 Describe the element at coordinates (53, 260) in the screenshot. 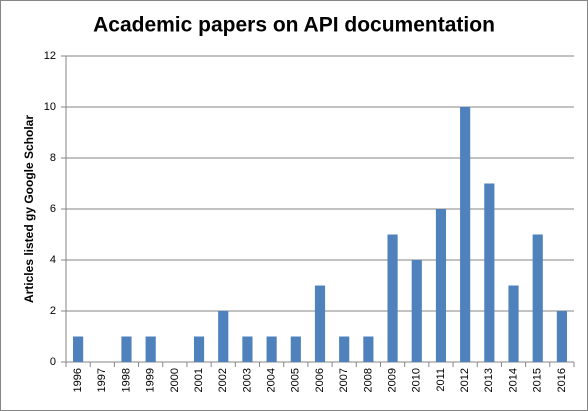

I see `y-tick-label: 4` at that location.